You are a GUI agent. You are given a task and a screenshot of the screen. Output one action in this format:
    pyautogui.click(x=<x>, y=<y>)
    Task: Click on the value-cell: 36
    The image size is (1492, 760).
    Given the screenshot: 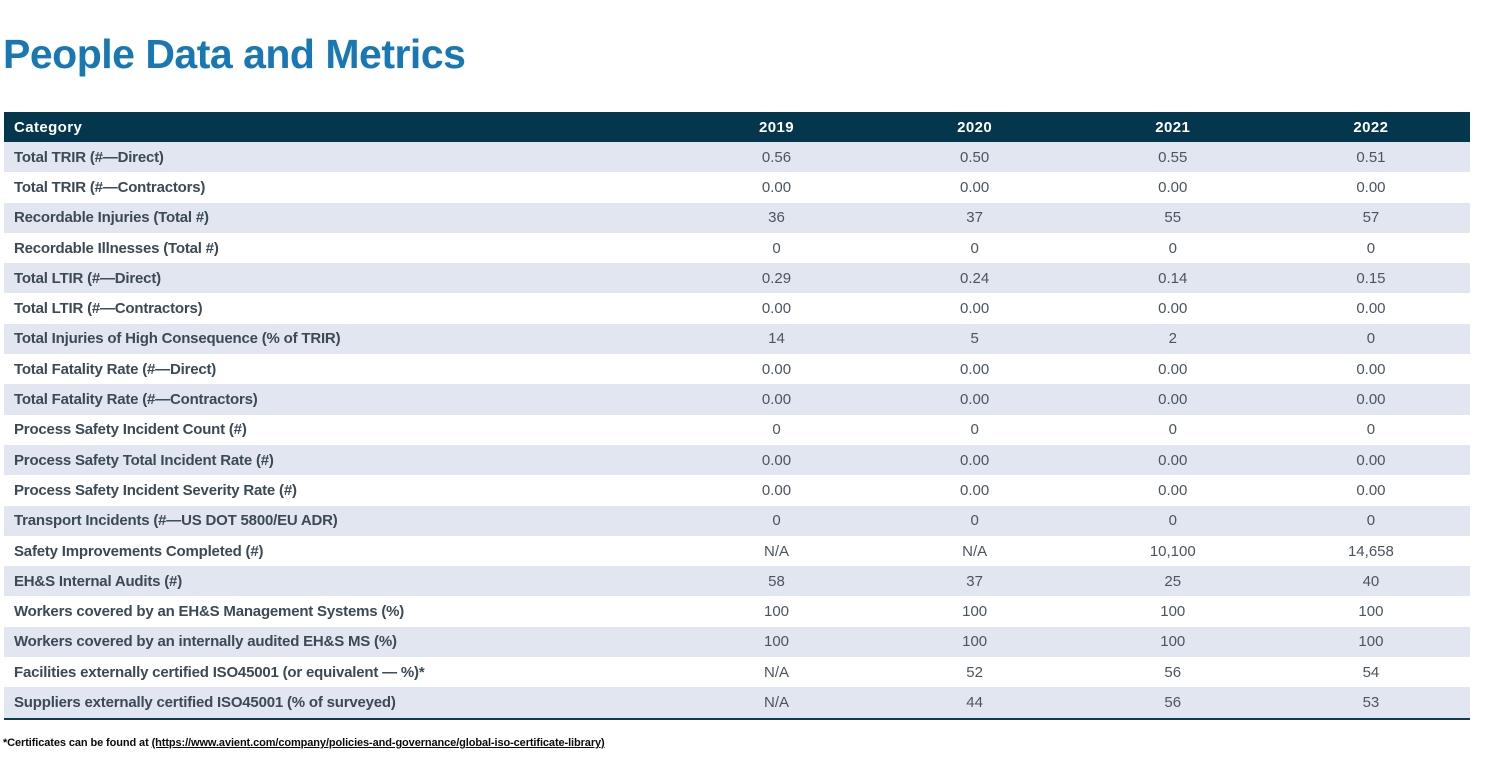 What is the action you would take?
    pyautogui.click(x=776, y=217)
    